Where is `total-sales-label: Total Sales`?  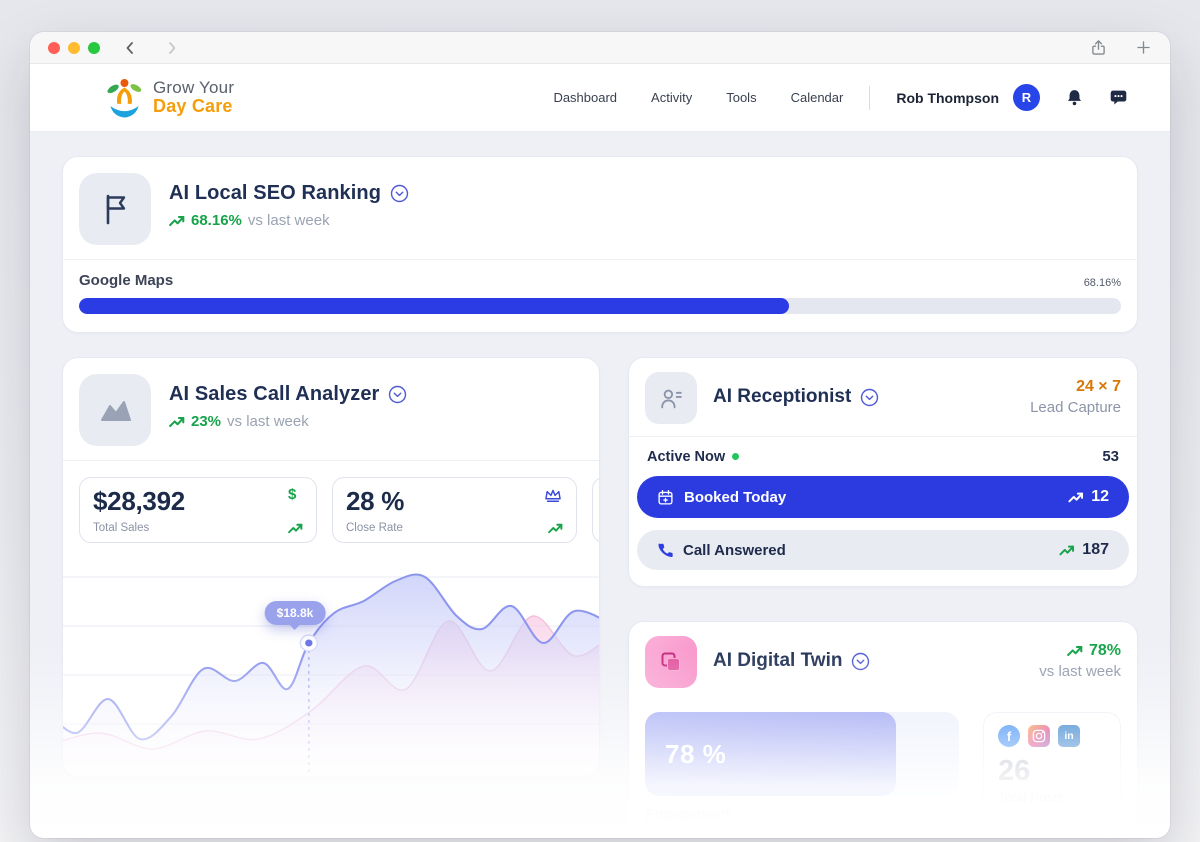
total-sales-label: Total Sales is located at coordinates (121, 528).